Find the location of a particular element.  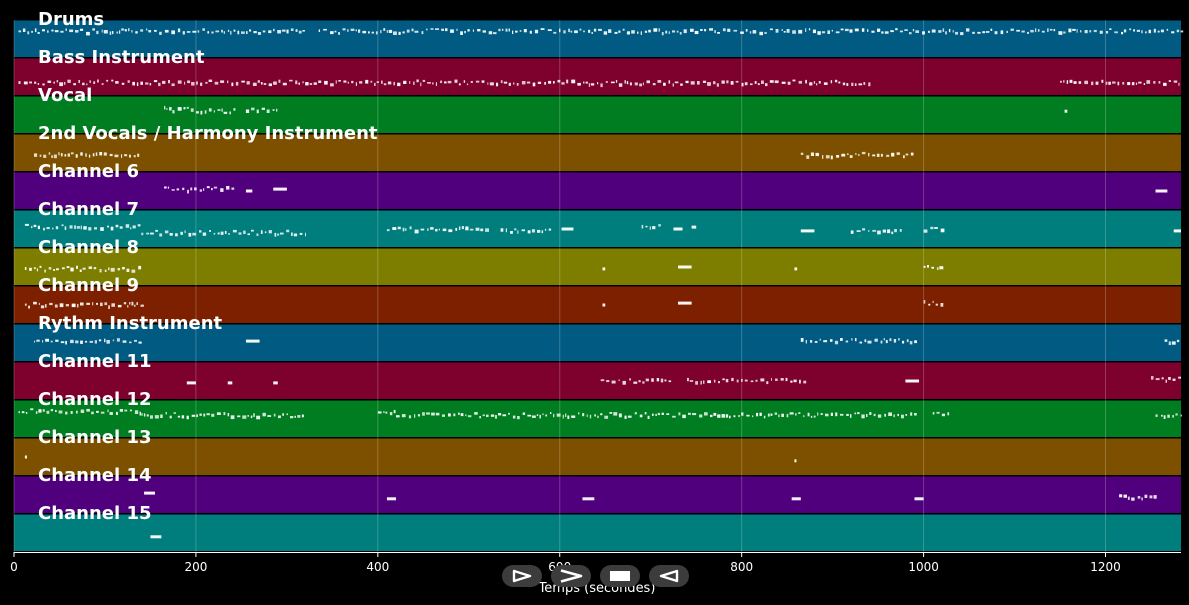

forward-button is located at coordinates (571, 576).